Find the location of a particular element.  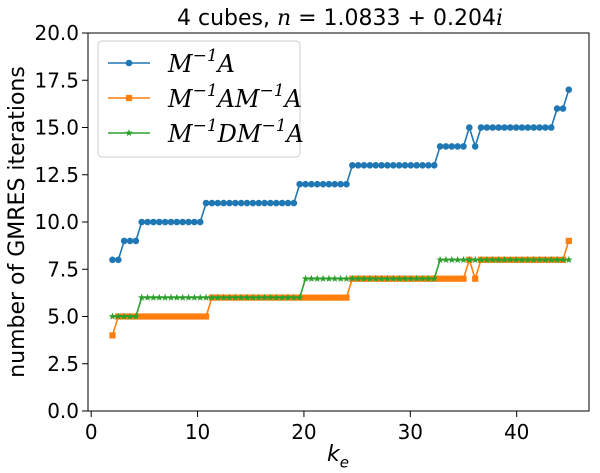

y-tick-label: 5.0 is located at coordinates (63, 317).